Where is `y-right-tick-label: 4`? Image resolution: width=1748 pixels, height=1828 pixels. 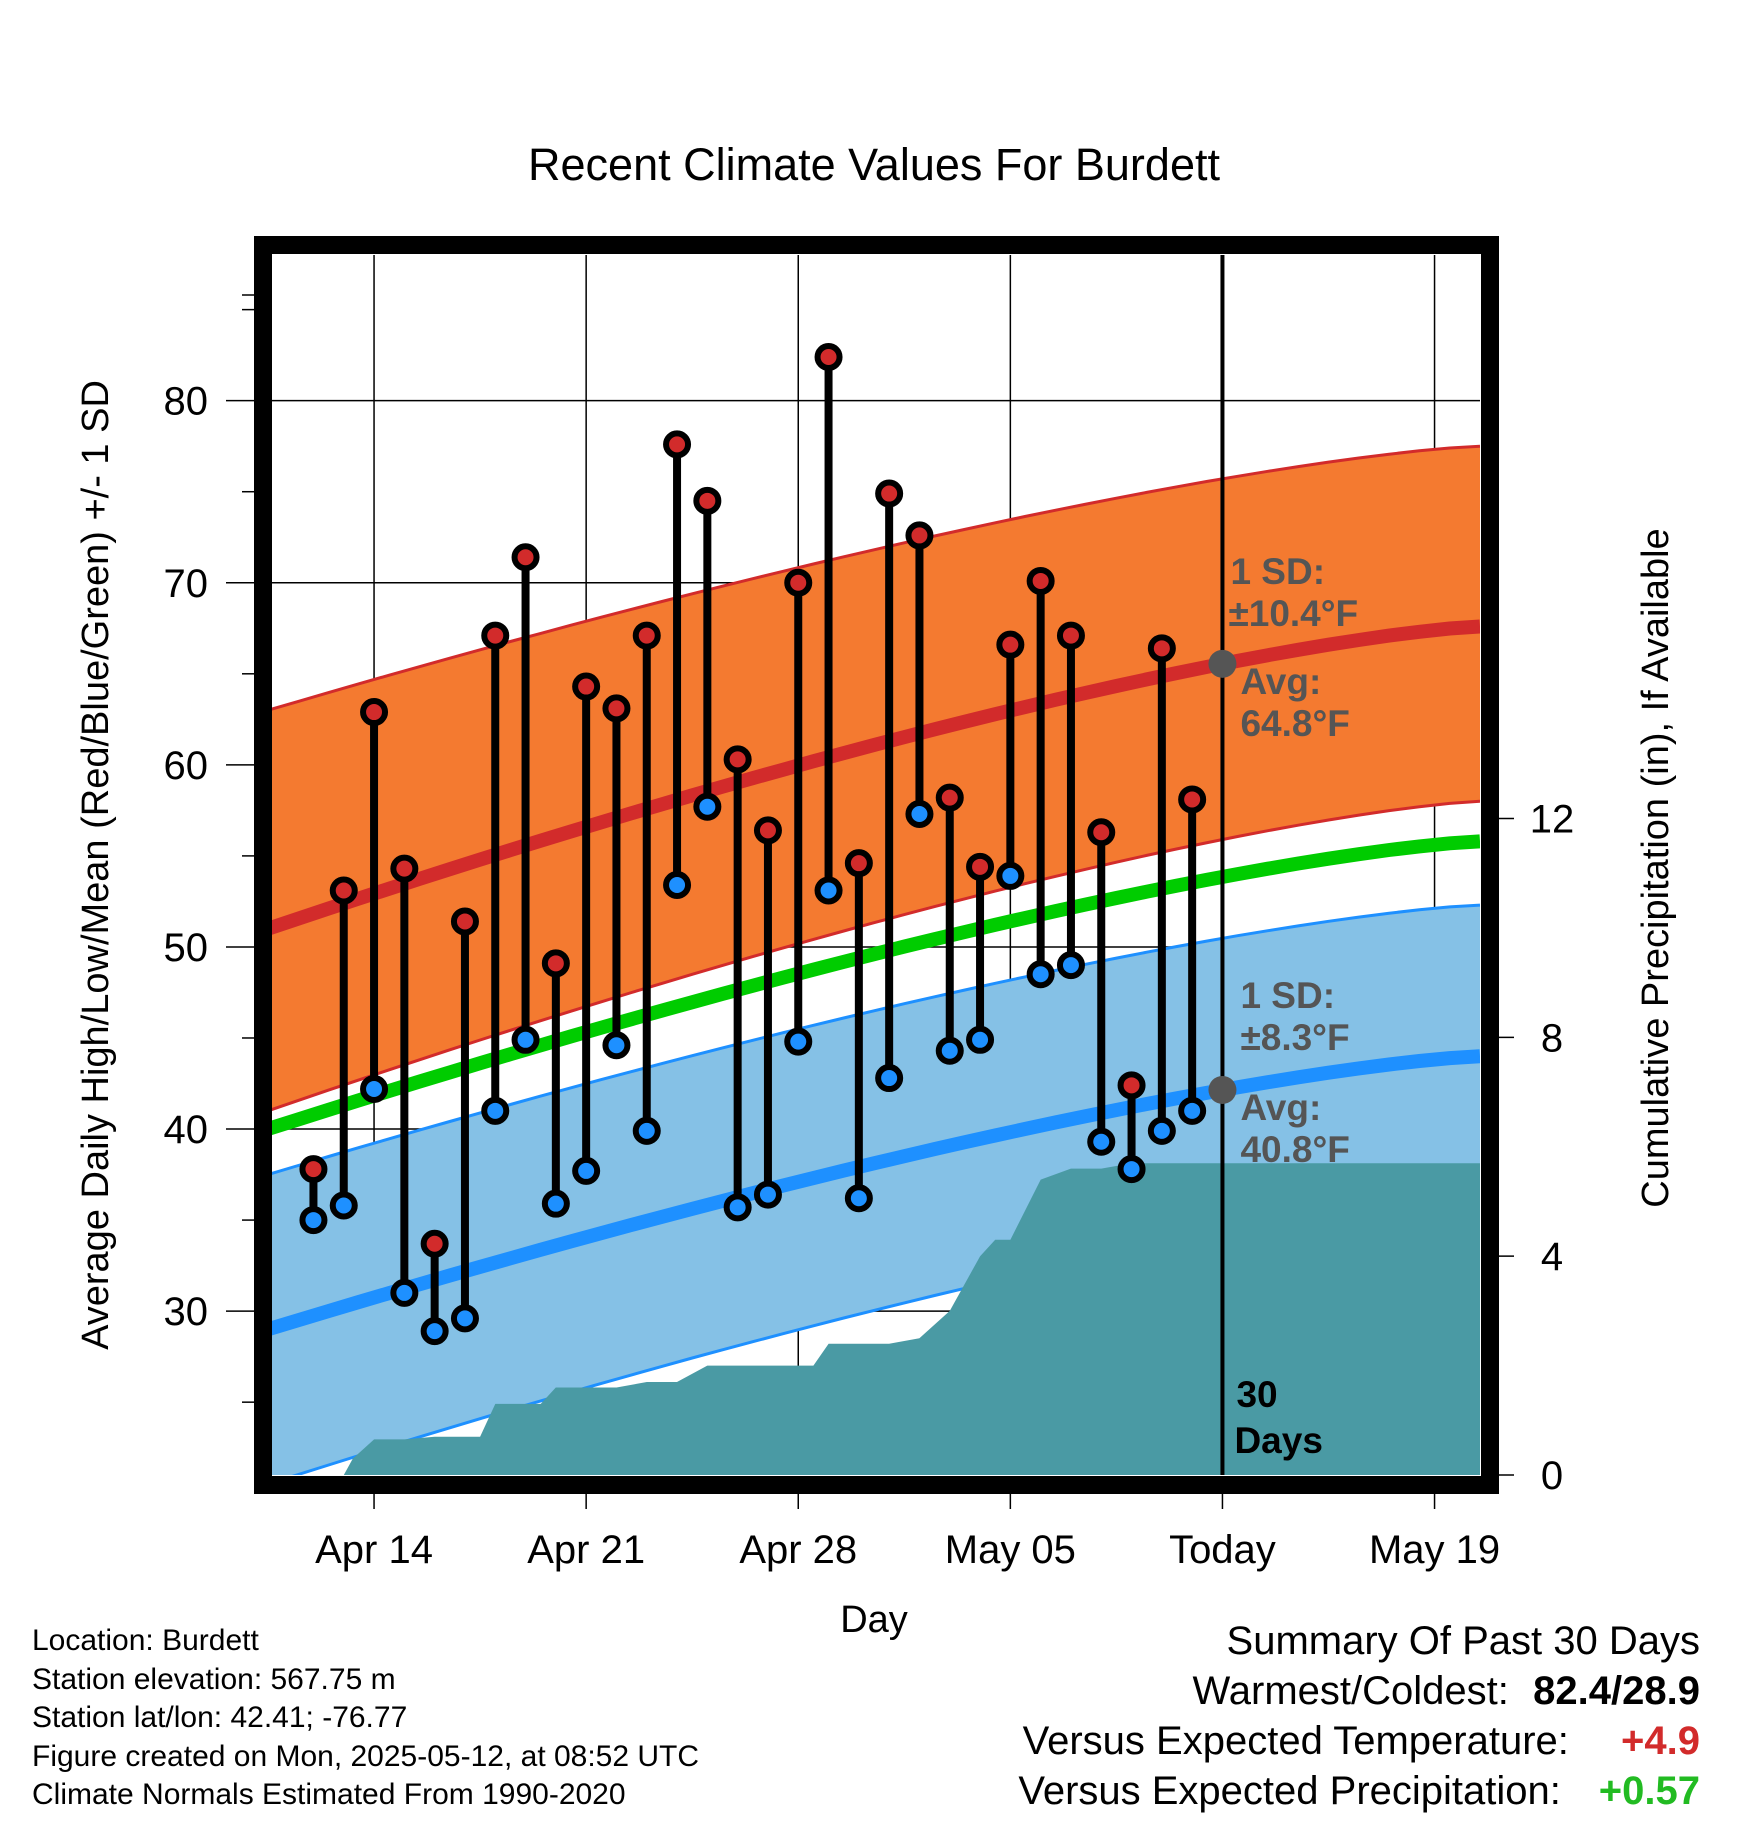 y-right-tick-label: 4 is located at coordinates (1552, 1257).